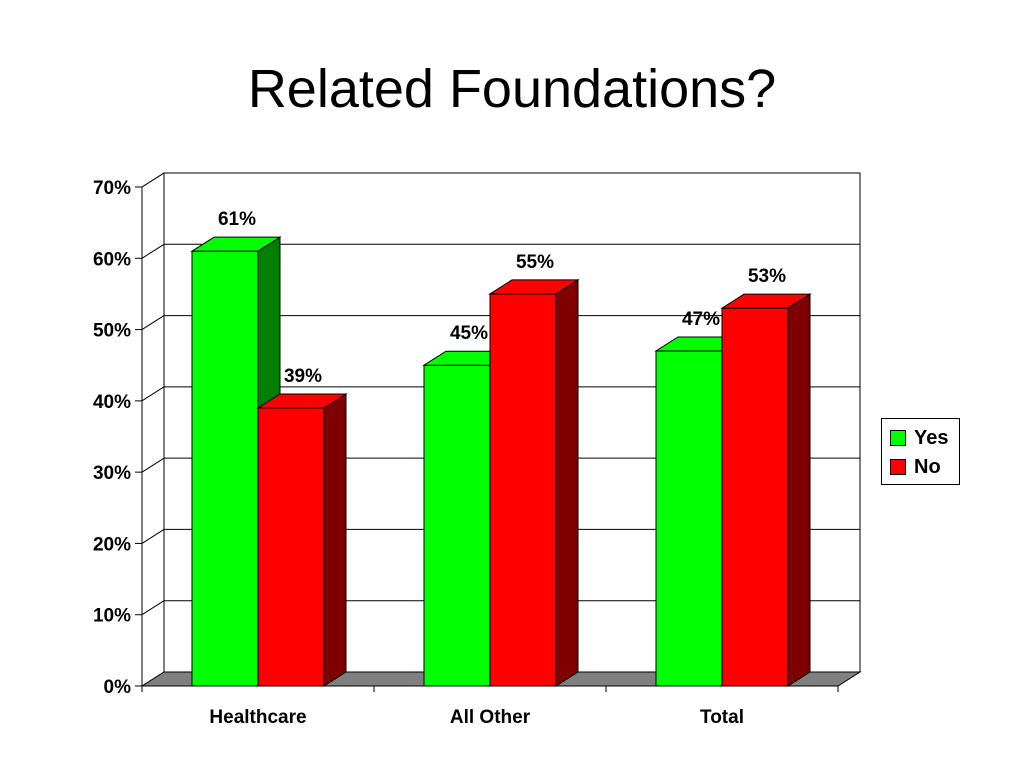 This screenshot has height=768, width=1024. I want to click on legend-swatch-yes, so click(898, 438).